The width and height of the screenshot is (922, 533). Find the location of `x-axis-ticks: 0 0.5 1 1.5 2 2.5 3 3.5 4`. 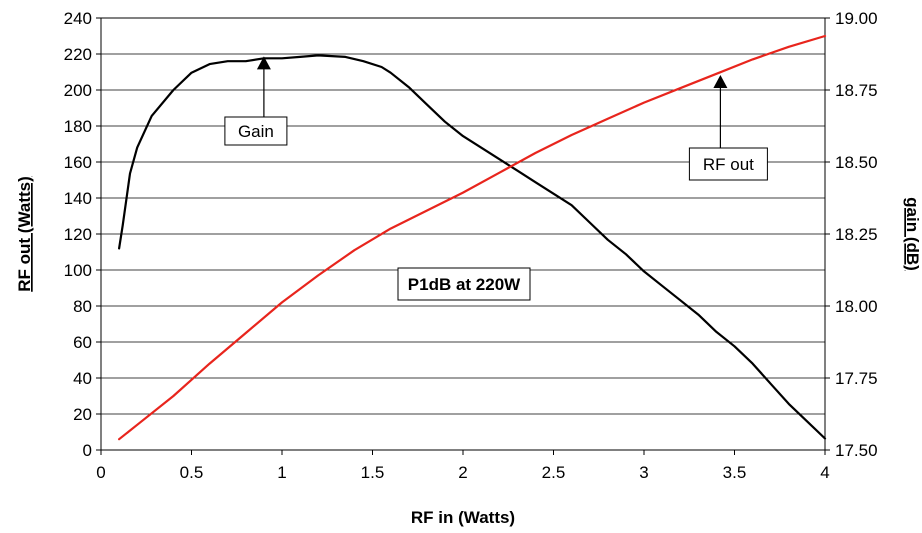

x-axis-ticks: 0 0.5 1 1.5 2 2.5 3 3.5 4 is located at coordinates (463, 466).